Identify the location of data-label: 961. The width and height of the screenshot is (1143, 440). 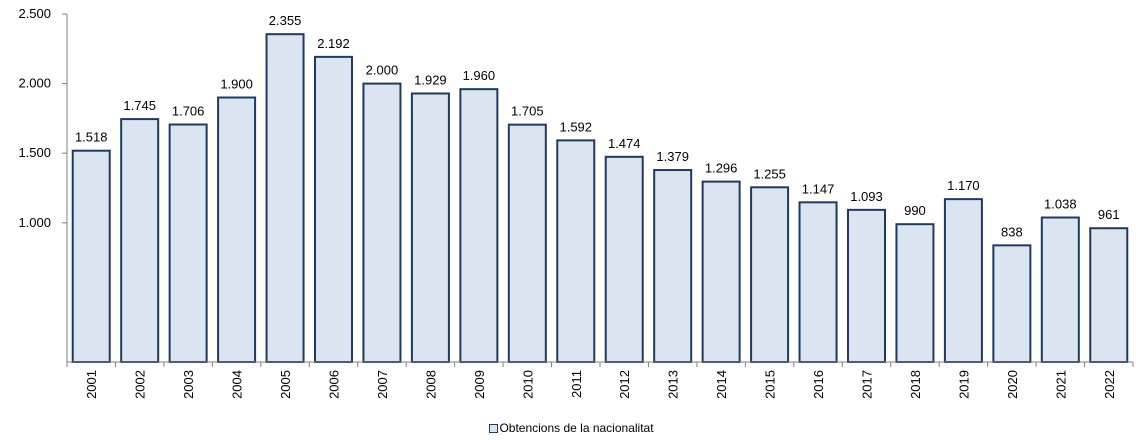
(1109, 214).